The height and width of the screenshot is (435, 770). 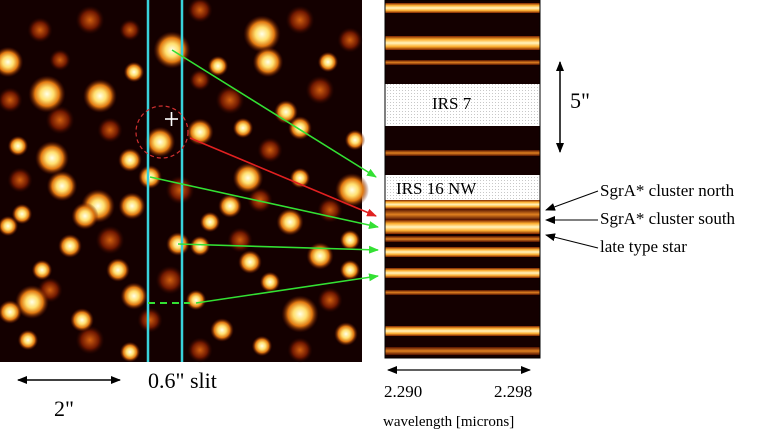 I want to click on annotation-late-type: late type star, so click(x=643, y=246).